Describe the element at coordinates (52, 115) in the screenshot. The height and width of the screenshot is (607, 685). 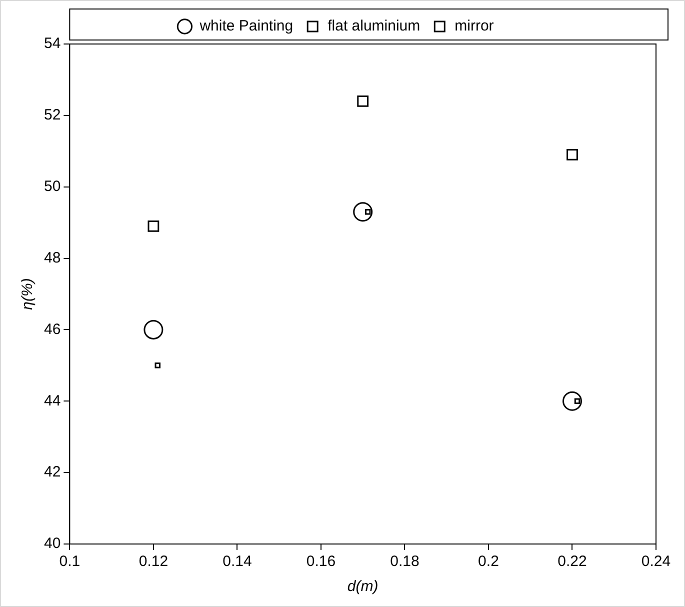
I see `y-tick-label: 52` at that location.